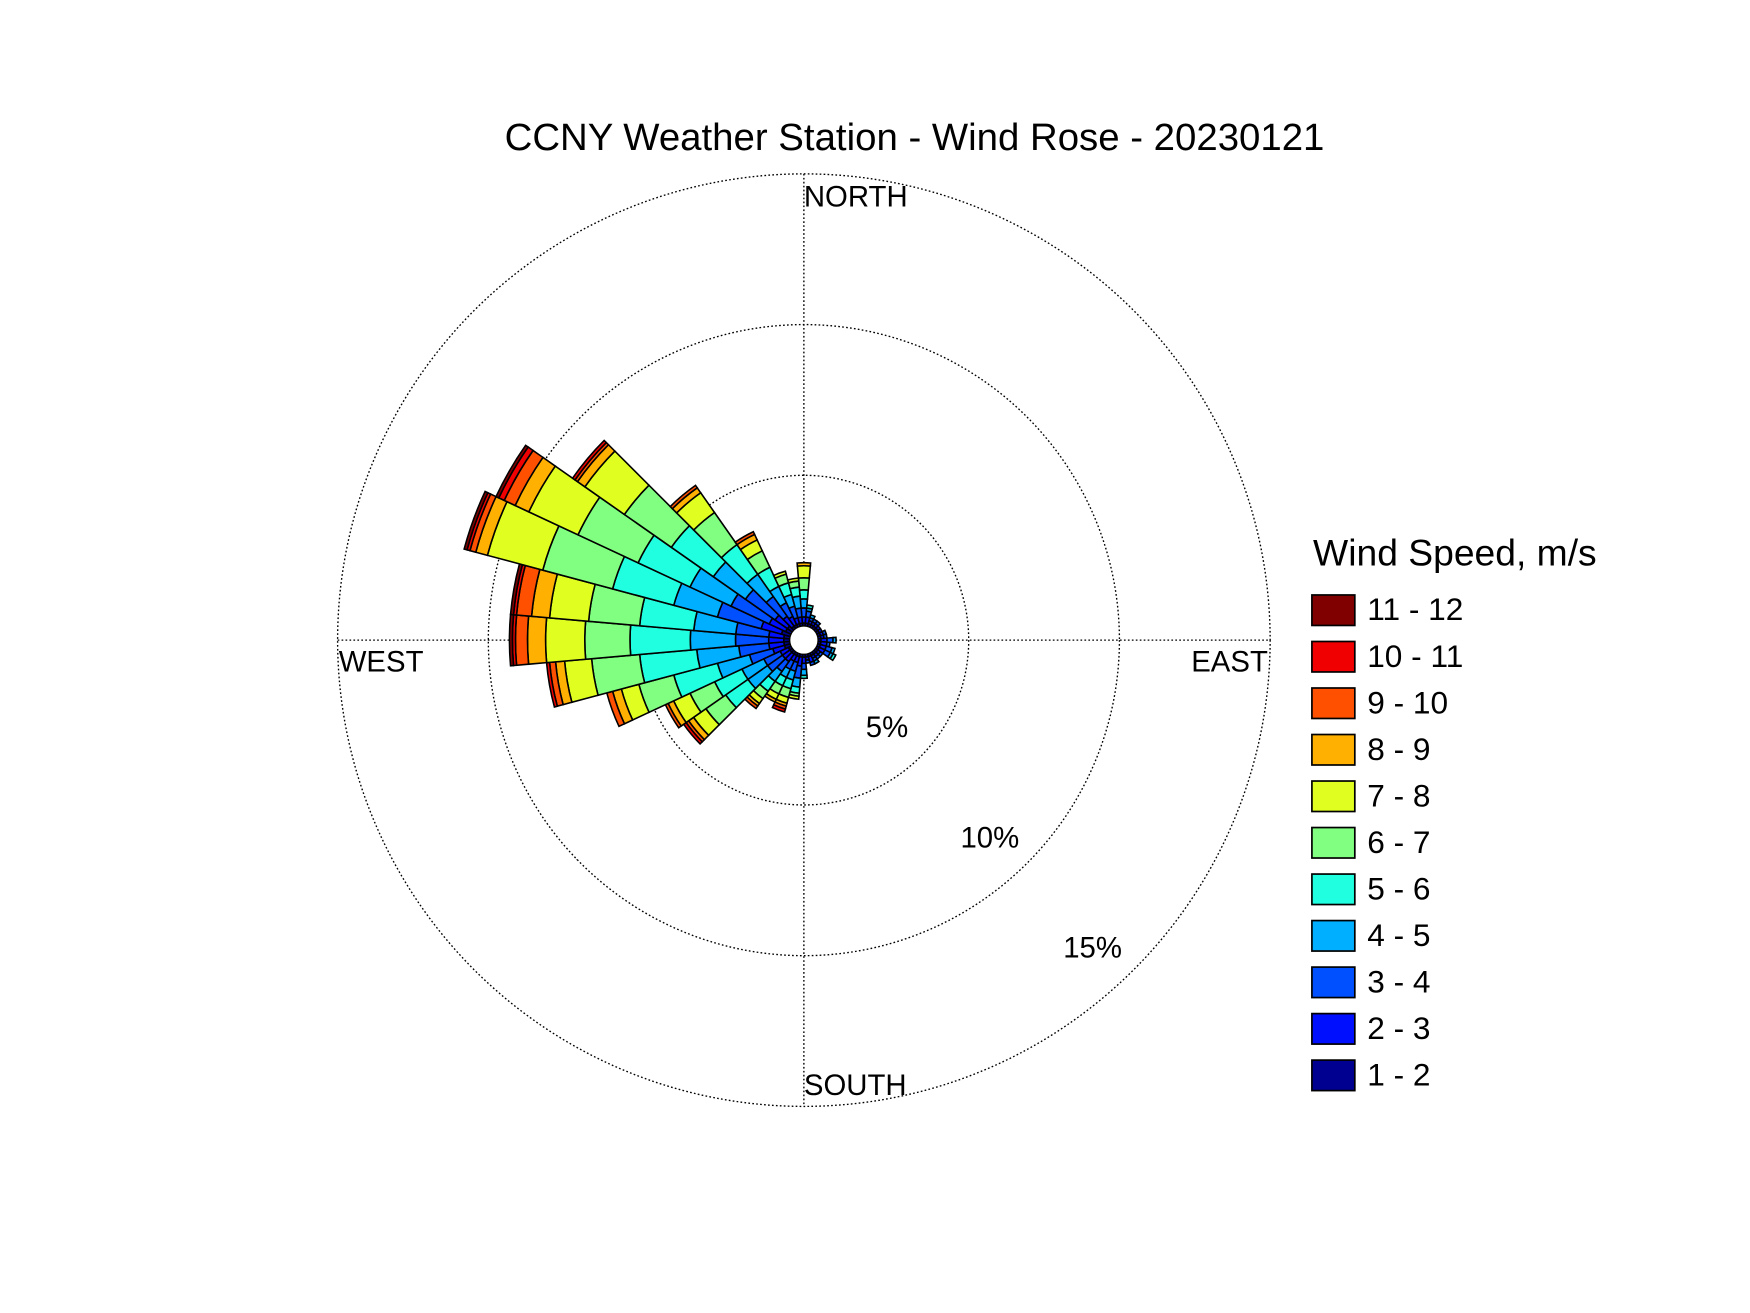 The image size is (1750, 1313). I want to click on r-tick-label: 10%, so click(989, 837).